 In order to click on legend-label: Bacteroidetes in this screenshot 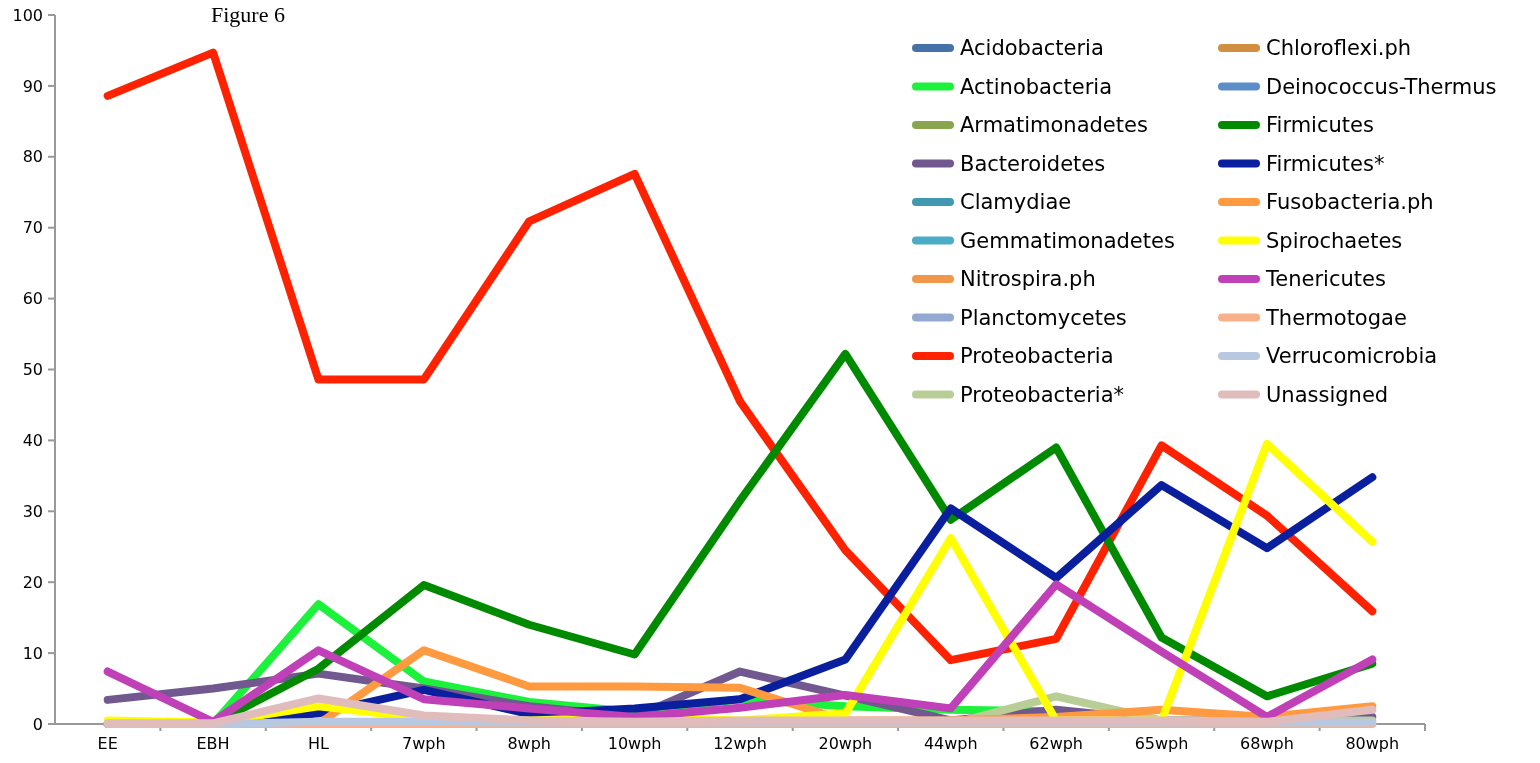, I will do `click(1033, 163)`.